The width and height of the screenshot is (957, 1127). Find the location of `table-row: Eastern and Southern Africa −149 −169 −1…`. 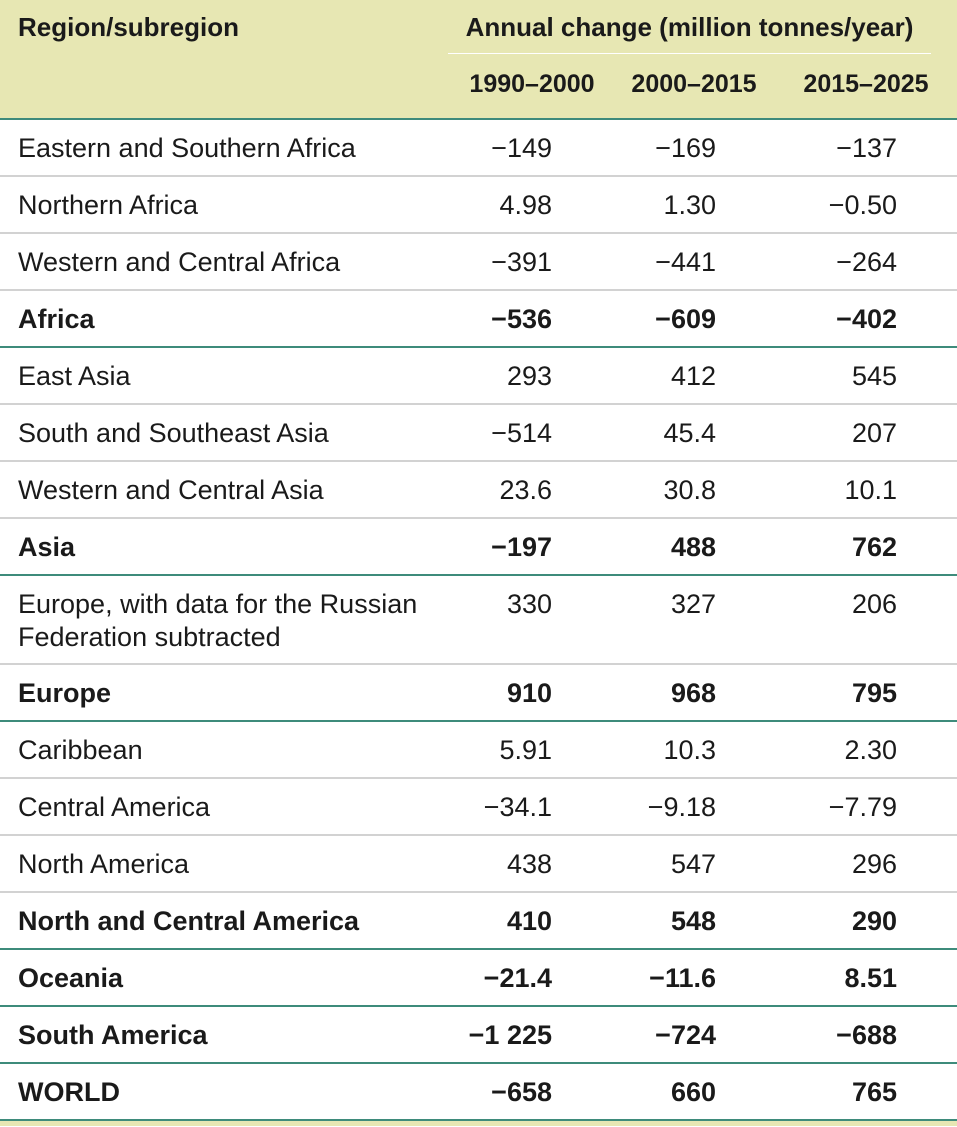

table-row: Eastern and Southern Africa −149 −169 −1… is located at coordinates (478, 148).